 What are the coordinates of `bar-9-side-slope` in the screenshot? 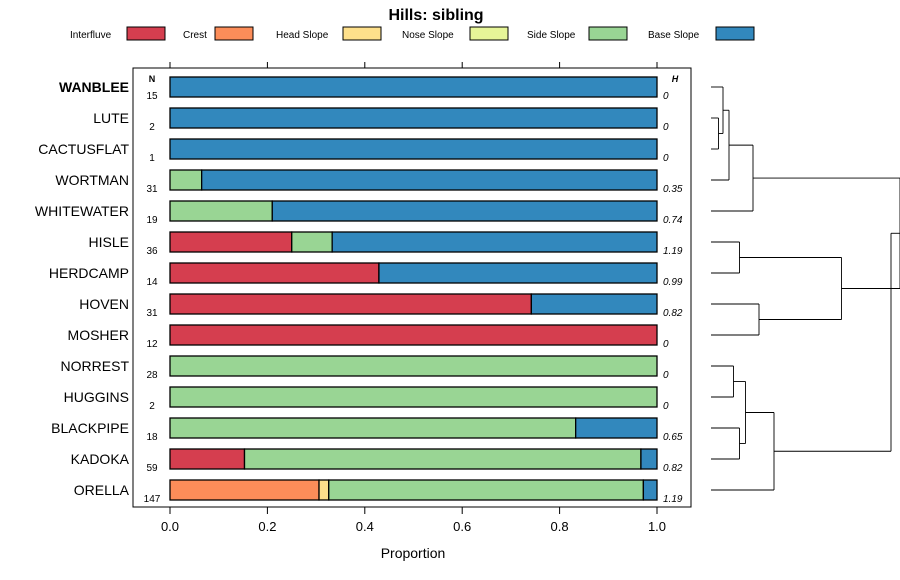 It's located at (413, 366).